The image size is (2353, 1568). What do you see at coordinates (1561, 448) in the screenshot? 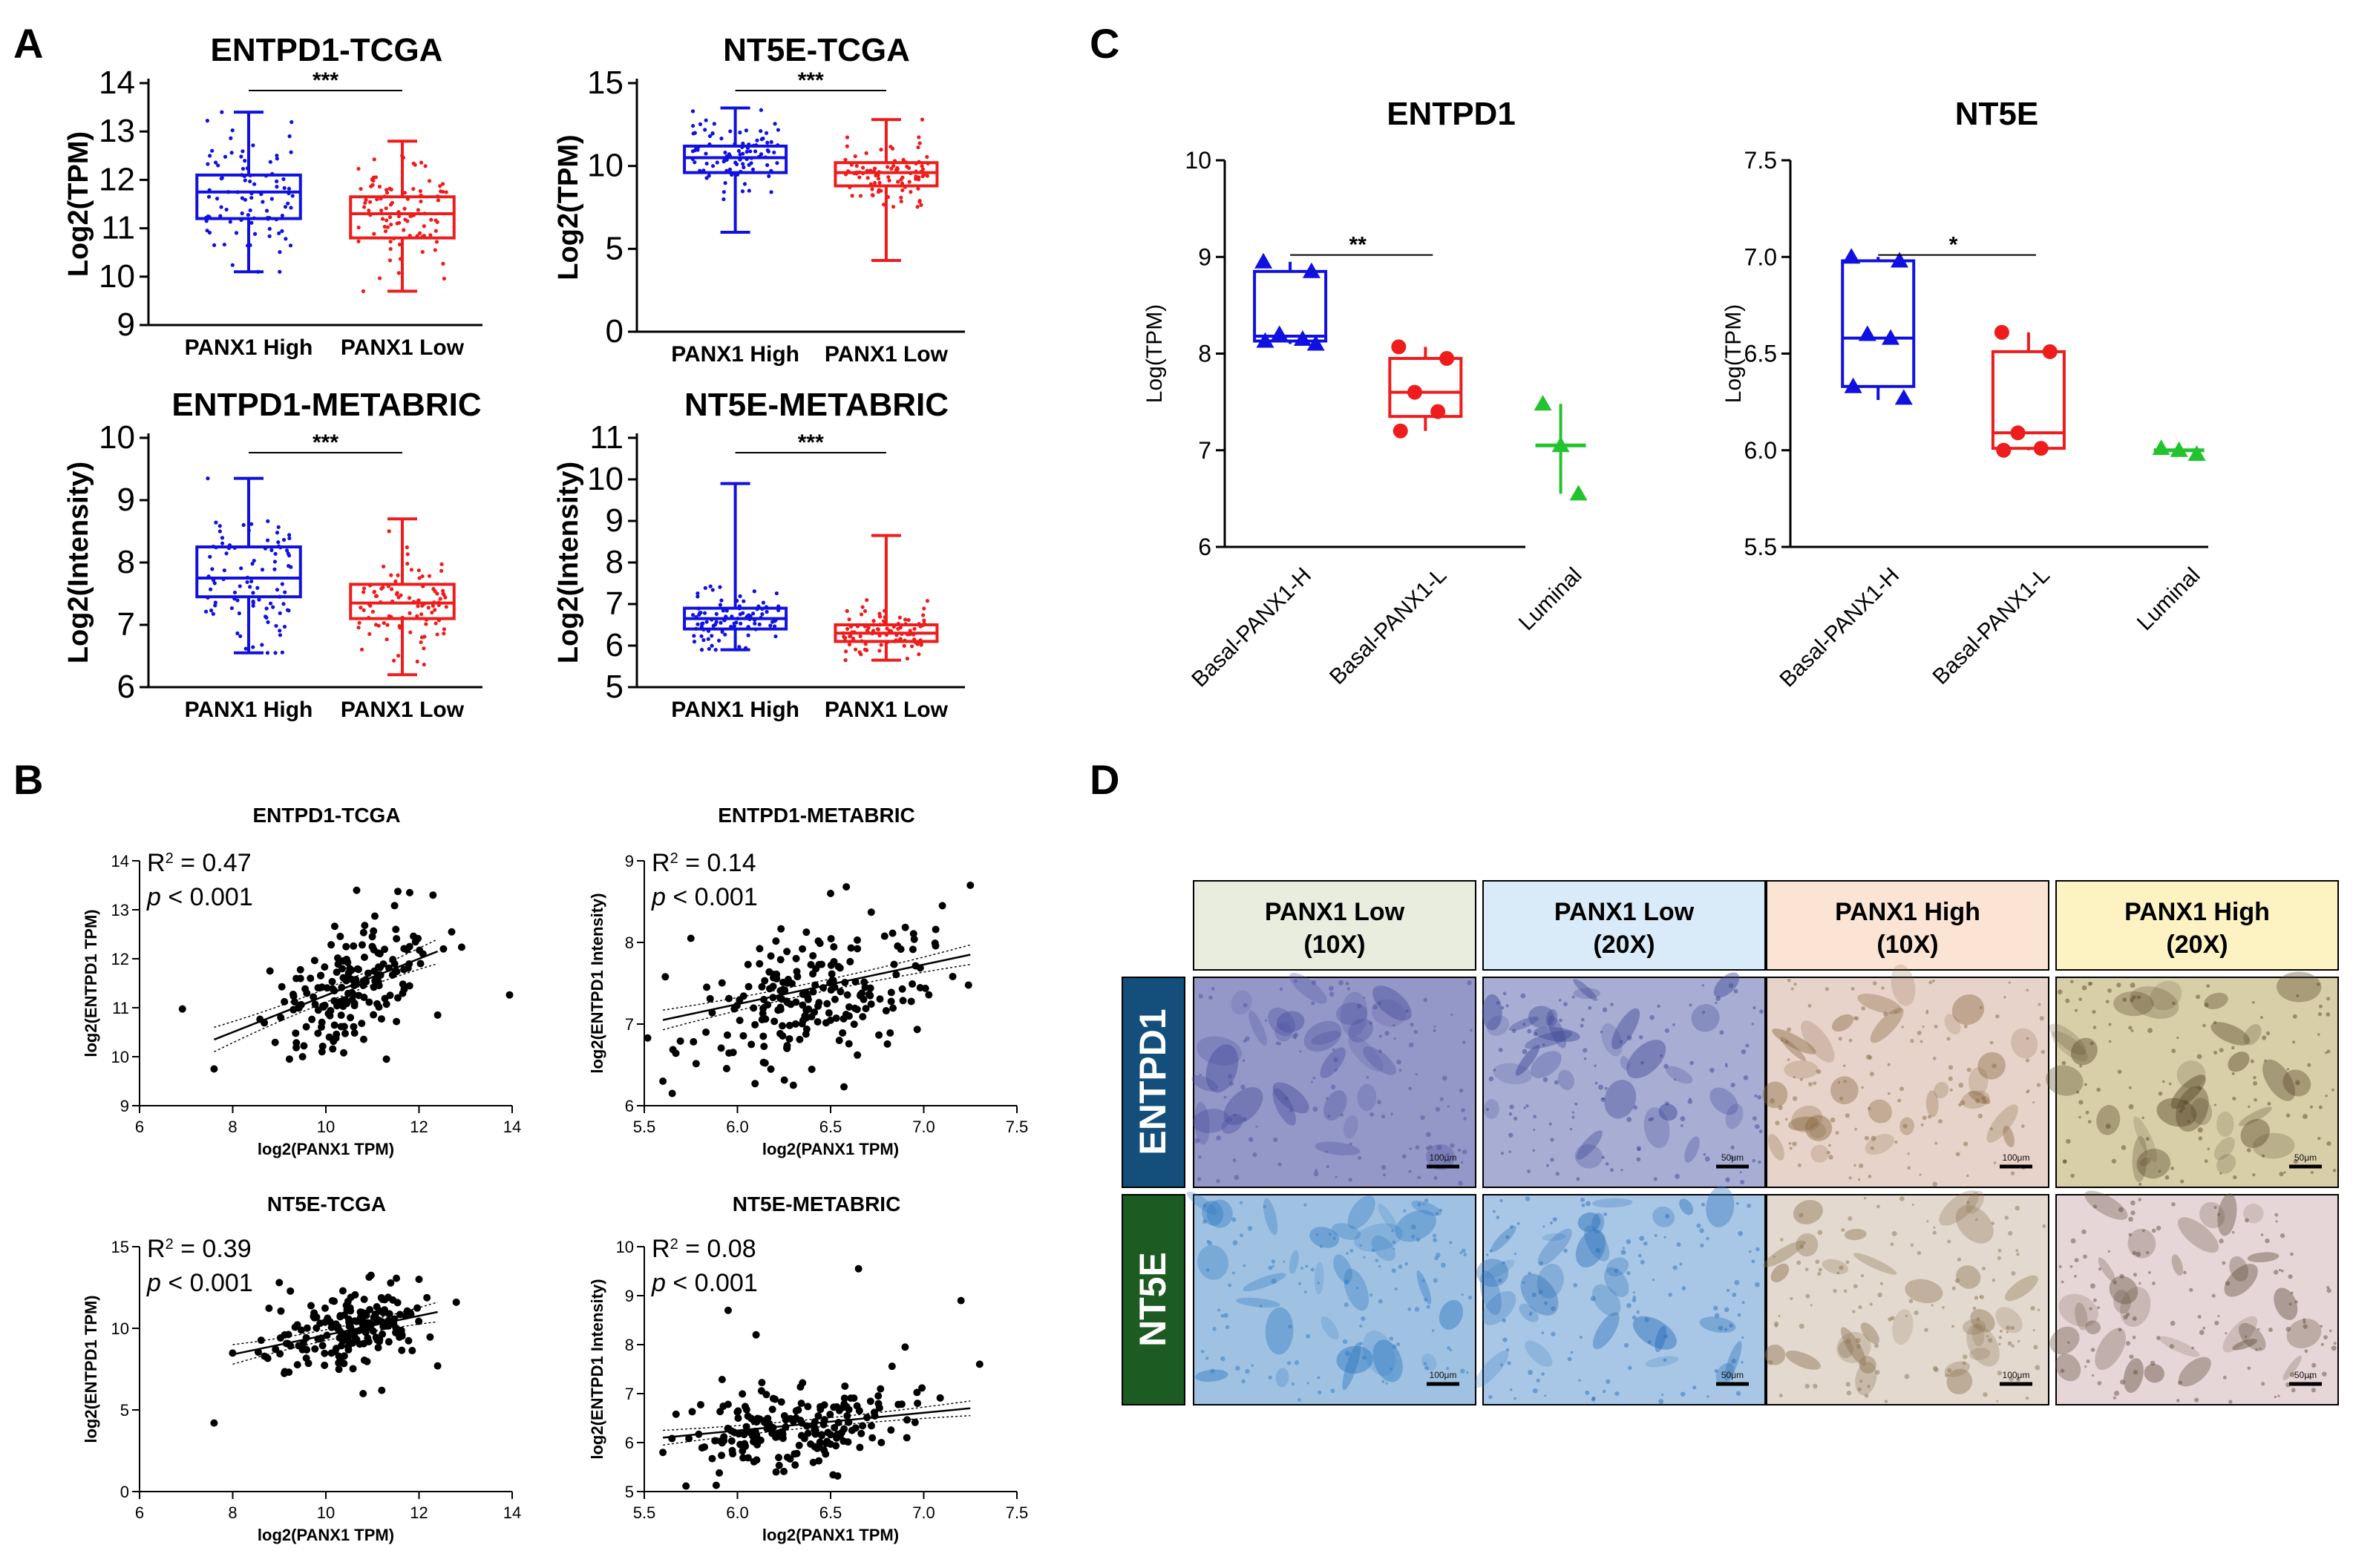
I see `group-luminal` at bounding box center [1561, 448].